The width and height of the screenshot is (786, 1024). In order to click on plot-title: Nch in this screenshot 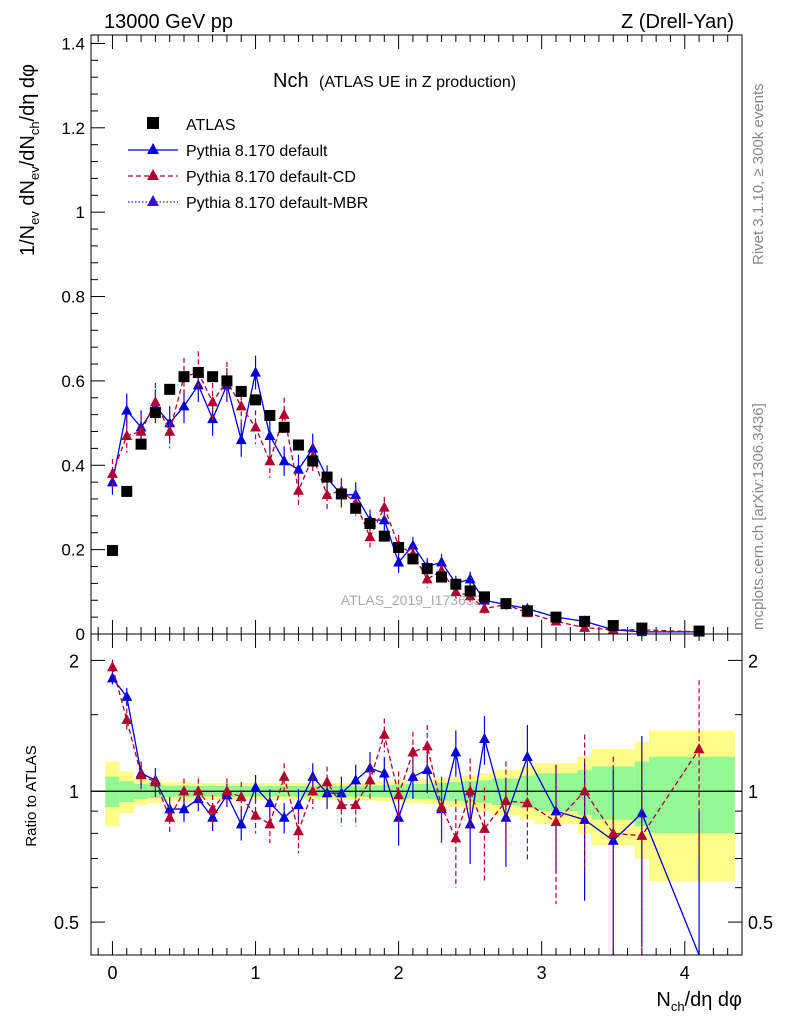, I will do `click(291, 81)`.